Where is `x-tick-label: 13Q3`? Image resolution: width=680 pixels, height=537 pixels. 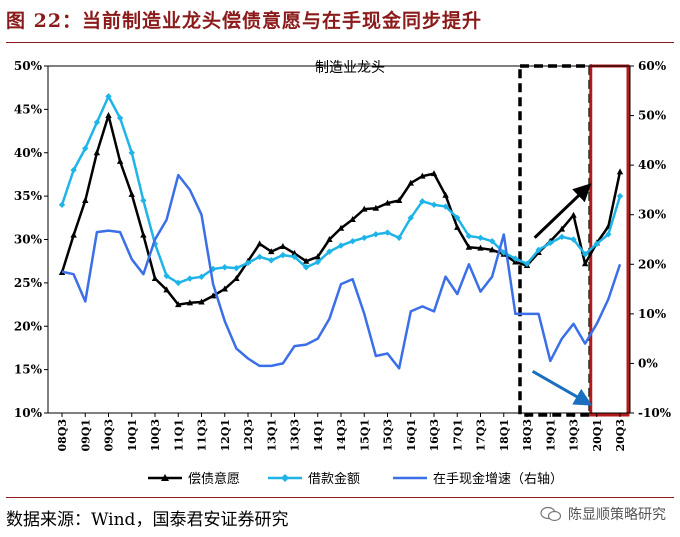 x-tick-label: 13Q3 is located at coordinates (295, 435).